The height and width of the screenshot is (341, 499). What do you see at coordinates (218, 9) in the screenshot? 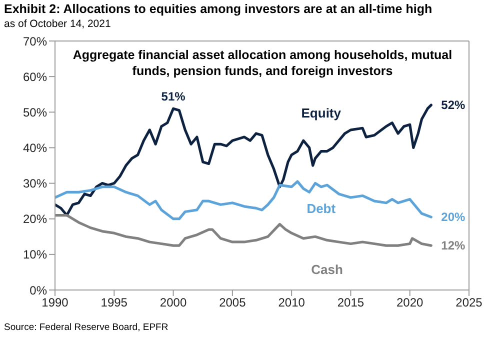
I see `chart-title: Exhibit 2: Allocations to equities among investors are at an all-time high` at bounding box center [218, 9].